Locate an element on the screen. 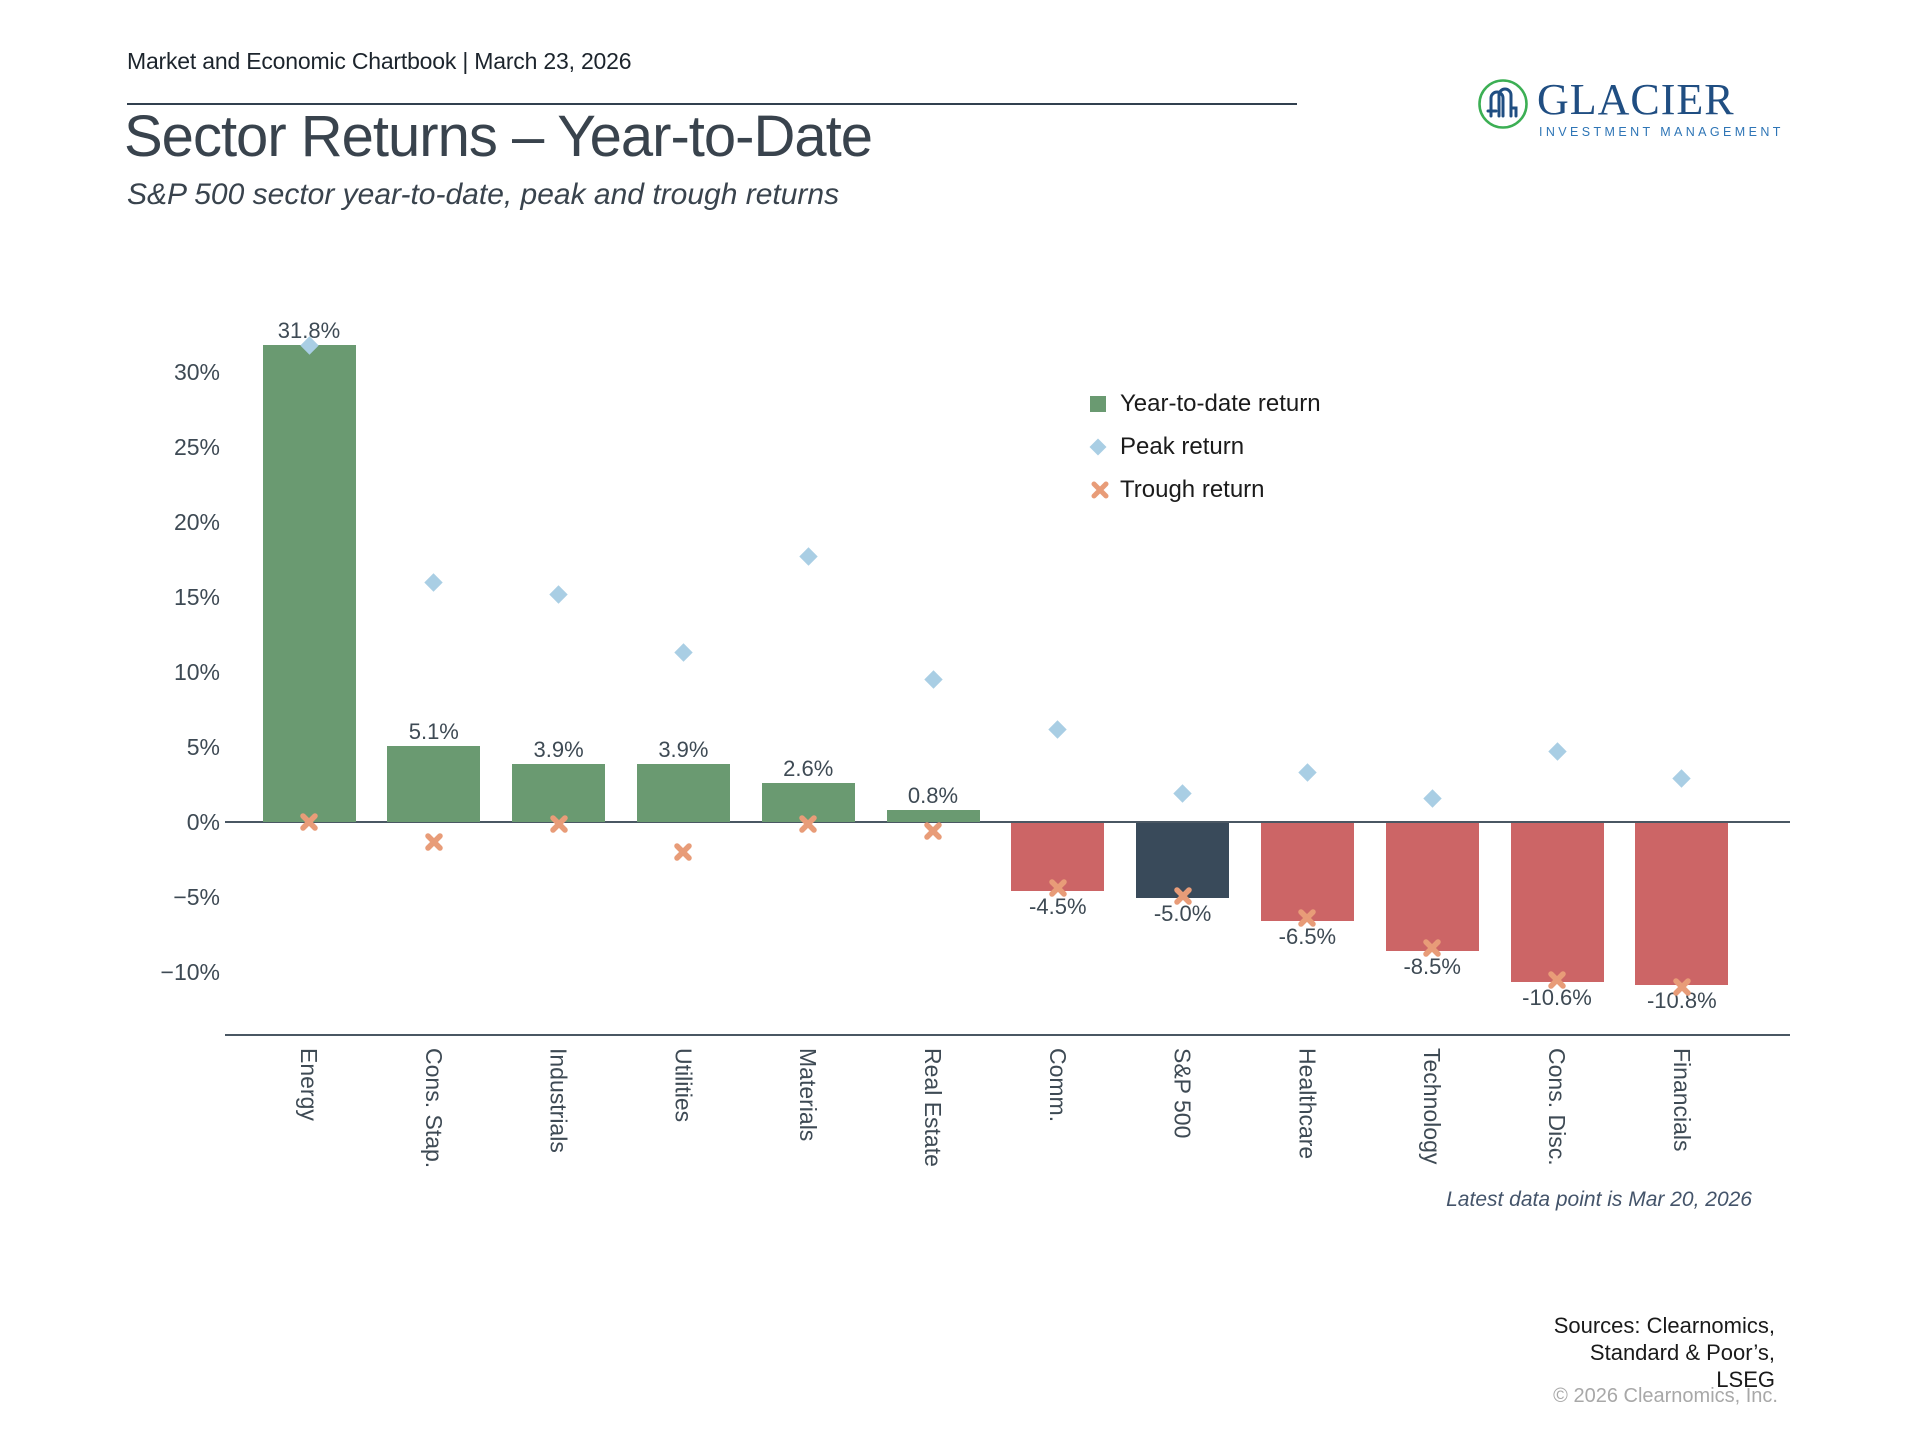  x-axis-category-label: Utilities is located at coordinates (683, 1085).